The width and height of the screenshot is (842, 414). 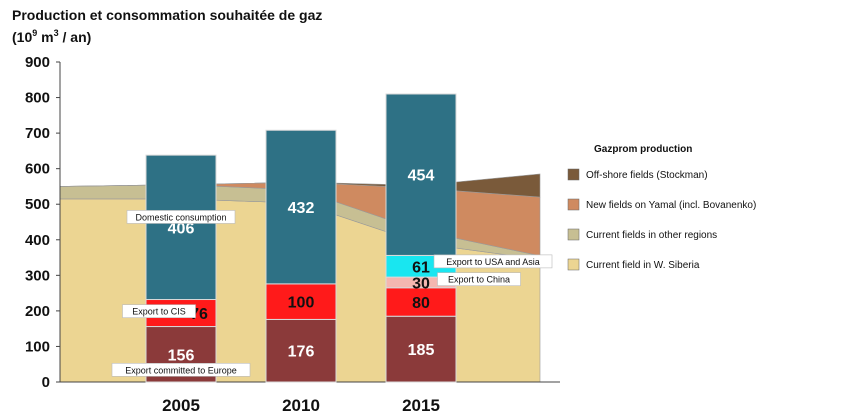 I want to click on legend-swatch-current-field-in-w-siberia, so click(x=573, y=264).